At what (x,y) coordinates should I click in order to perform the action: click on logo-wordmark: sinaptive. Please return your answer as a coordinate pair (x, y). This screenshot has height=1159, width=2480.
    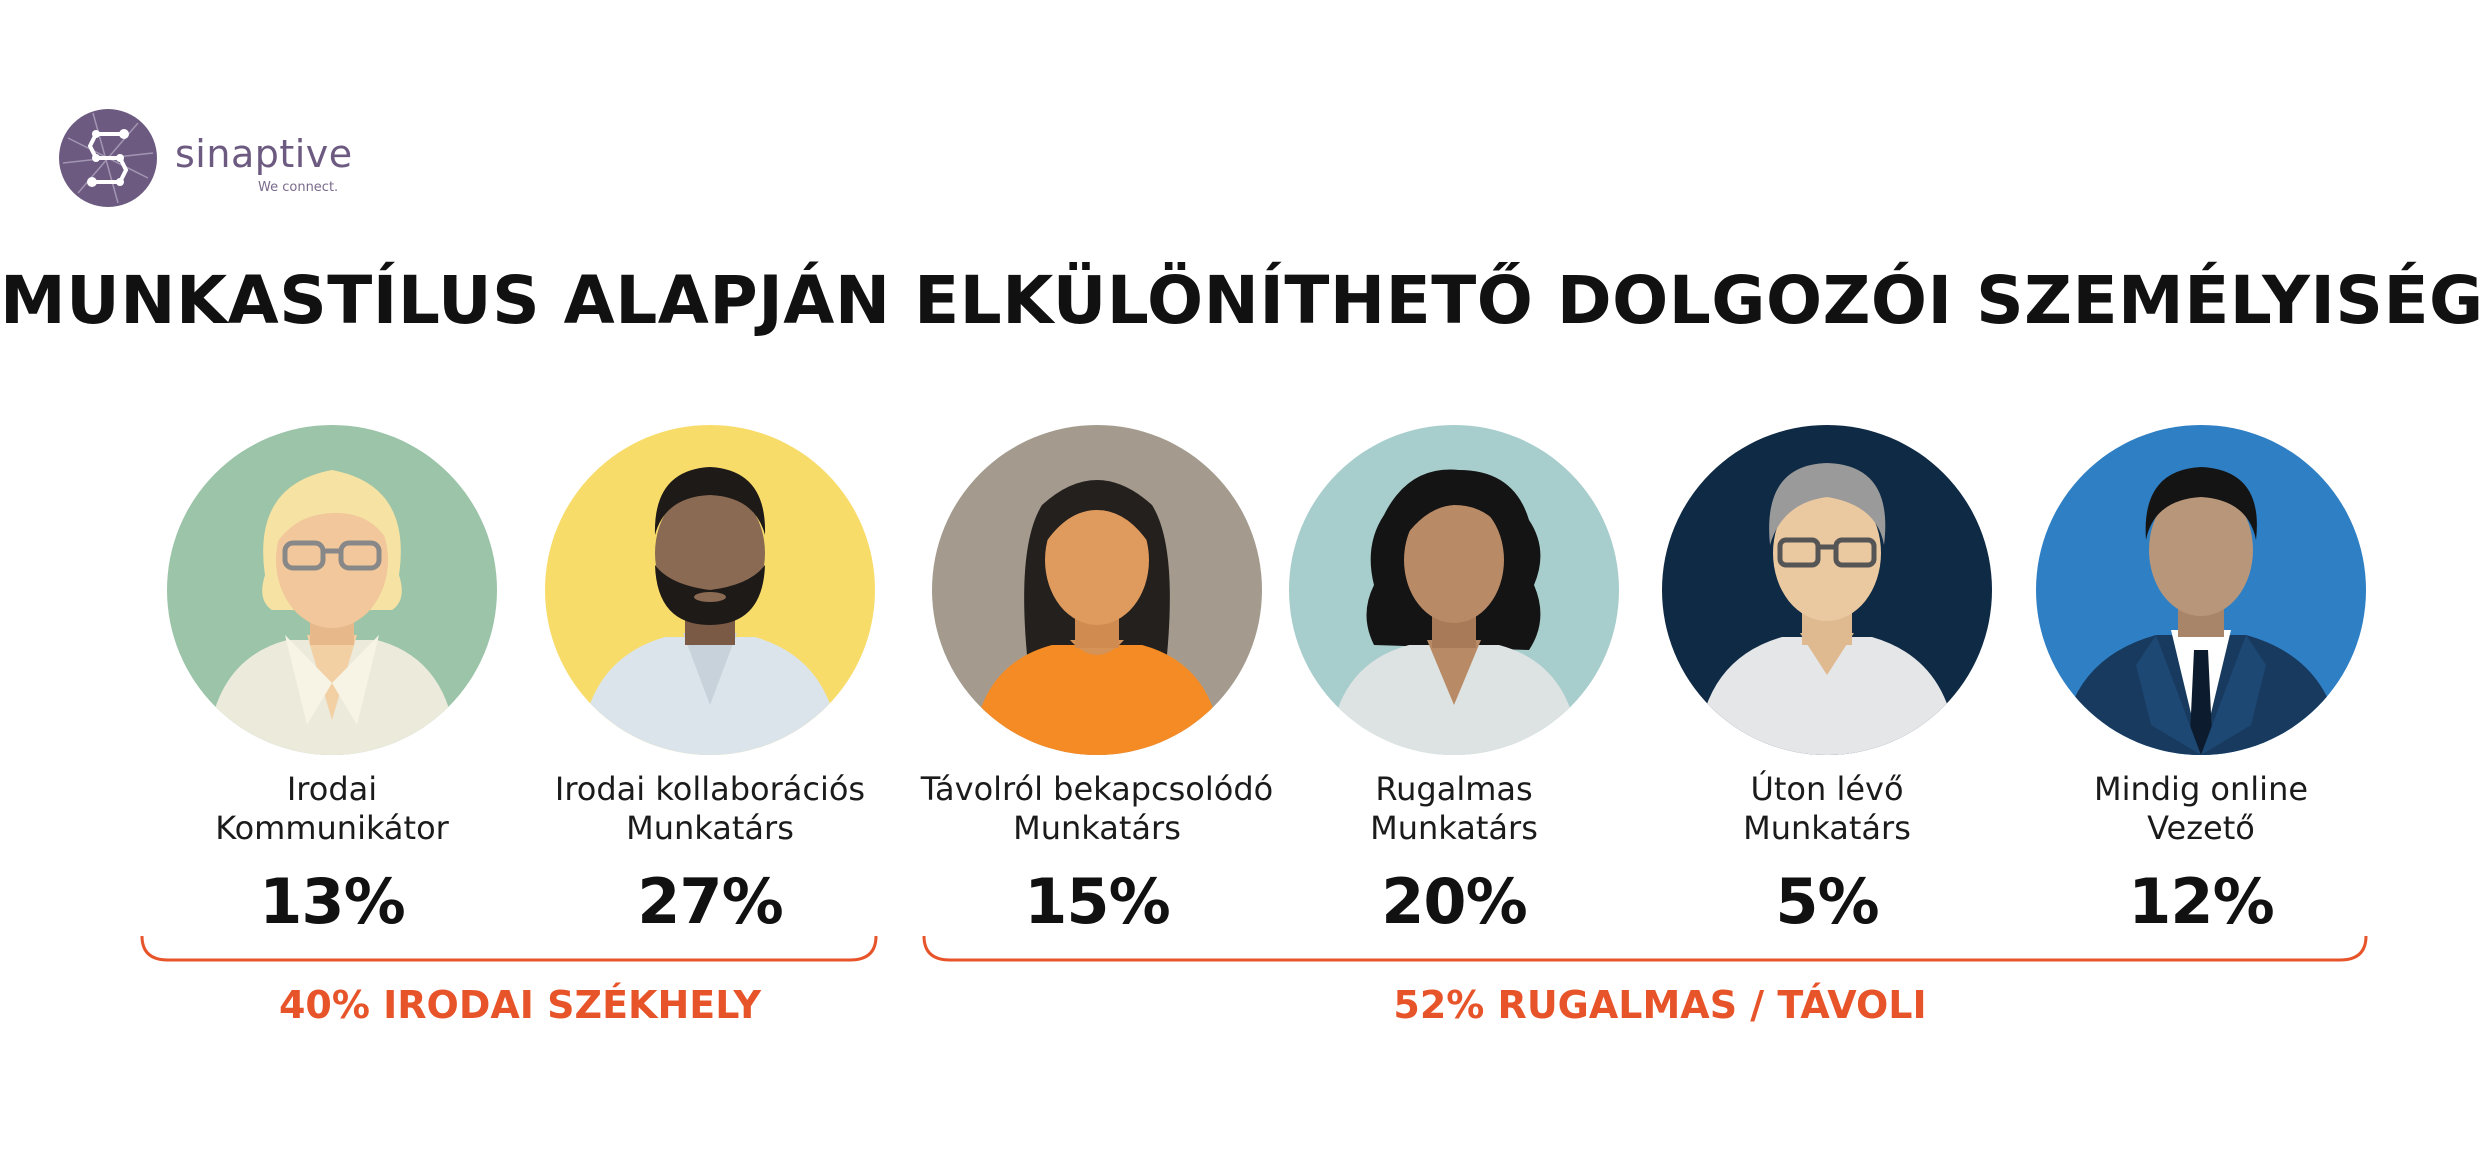
    Looking at the image, I should click on (264, 154).